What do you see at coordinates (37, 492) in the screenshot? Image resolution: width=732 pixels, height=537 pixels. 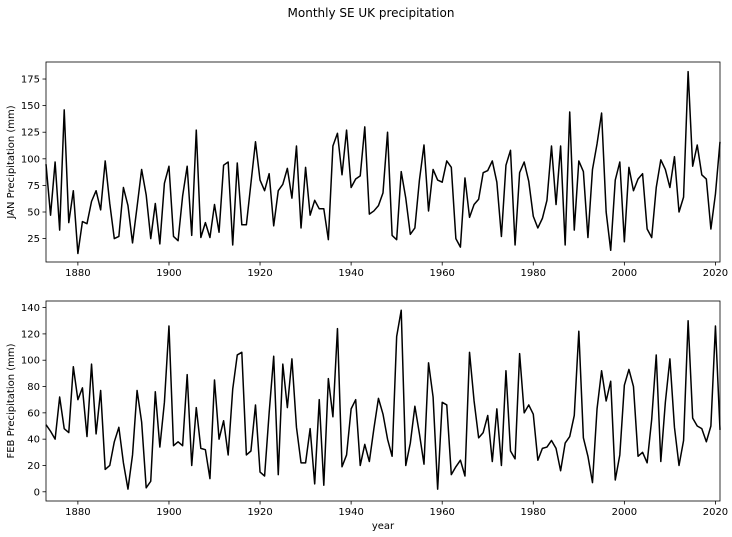 I see `y-tick-label: 0` at bounding box center [37, 492].